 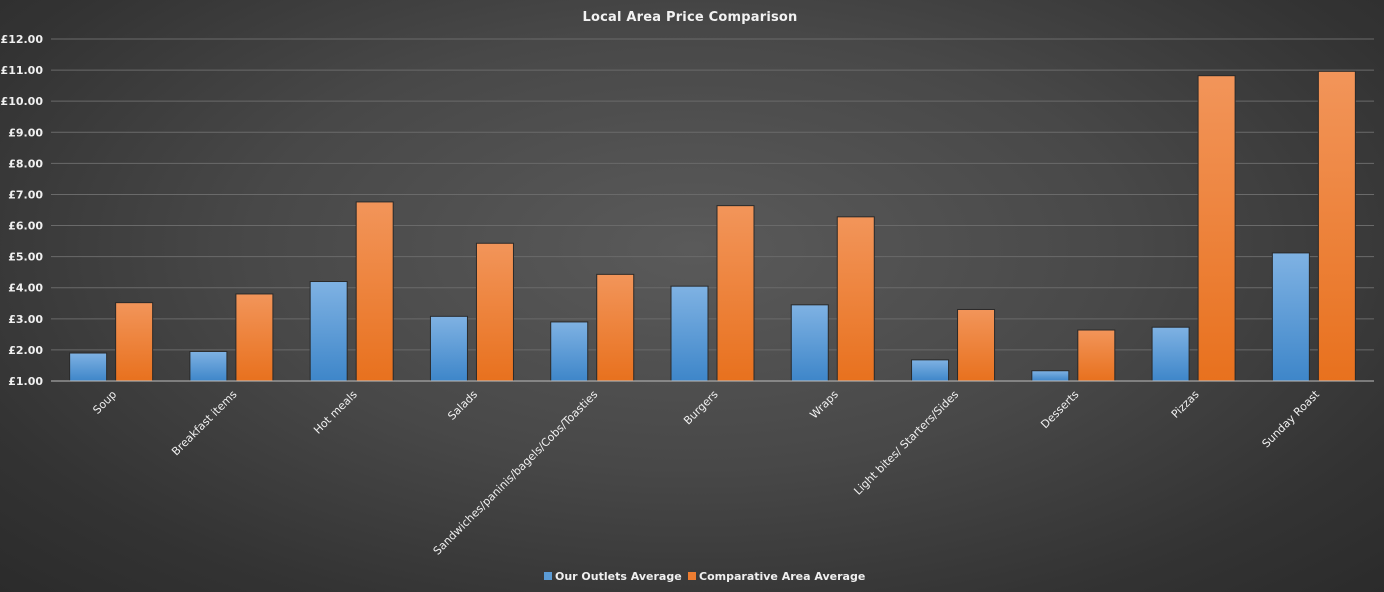 I want to click on y-tick-label: £7.00, so click(x=25, y=194).